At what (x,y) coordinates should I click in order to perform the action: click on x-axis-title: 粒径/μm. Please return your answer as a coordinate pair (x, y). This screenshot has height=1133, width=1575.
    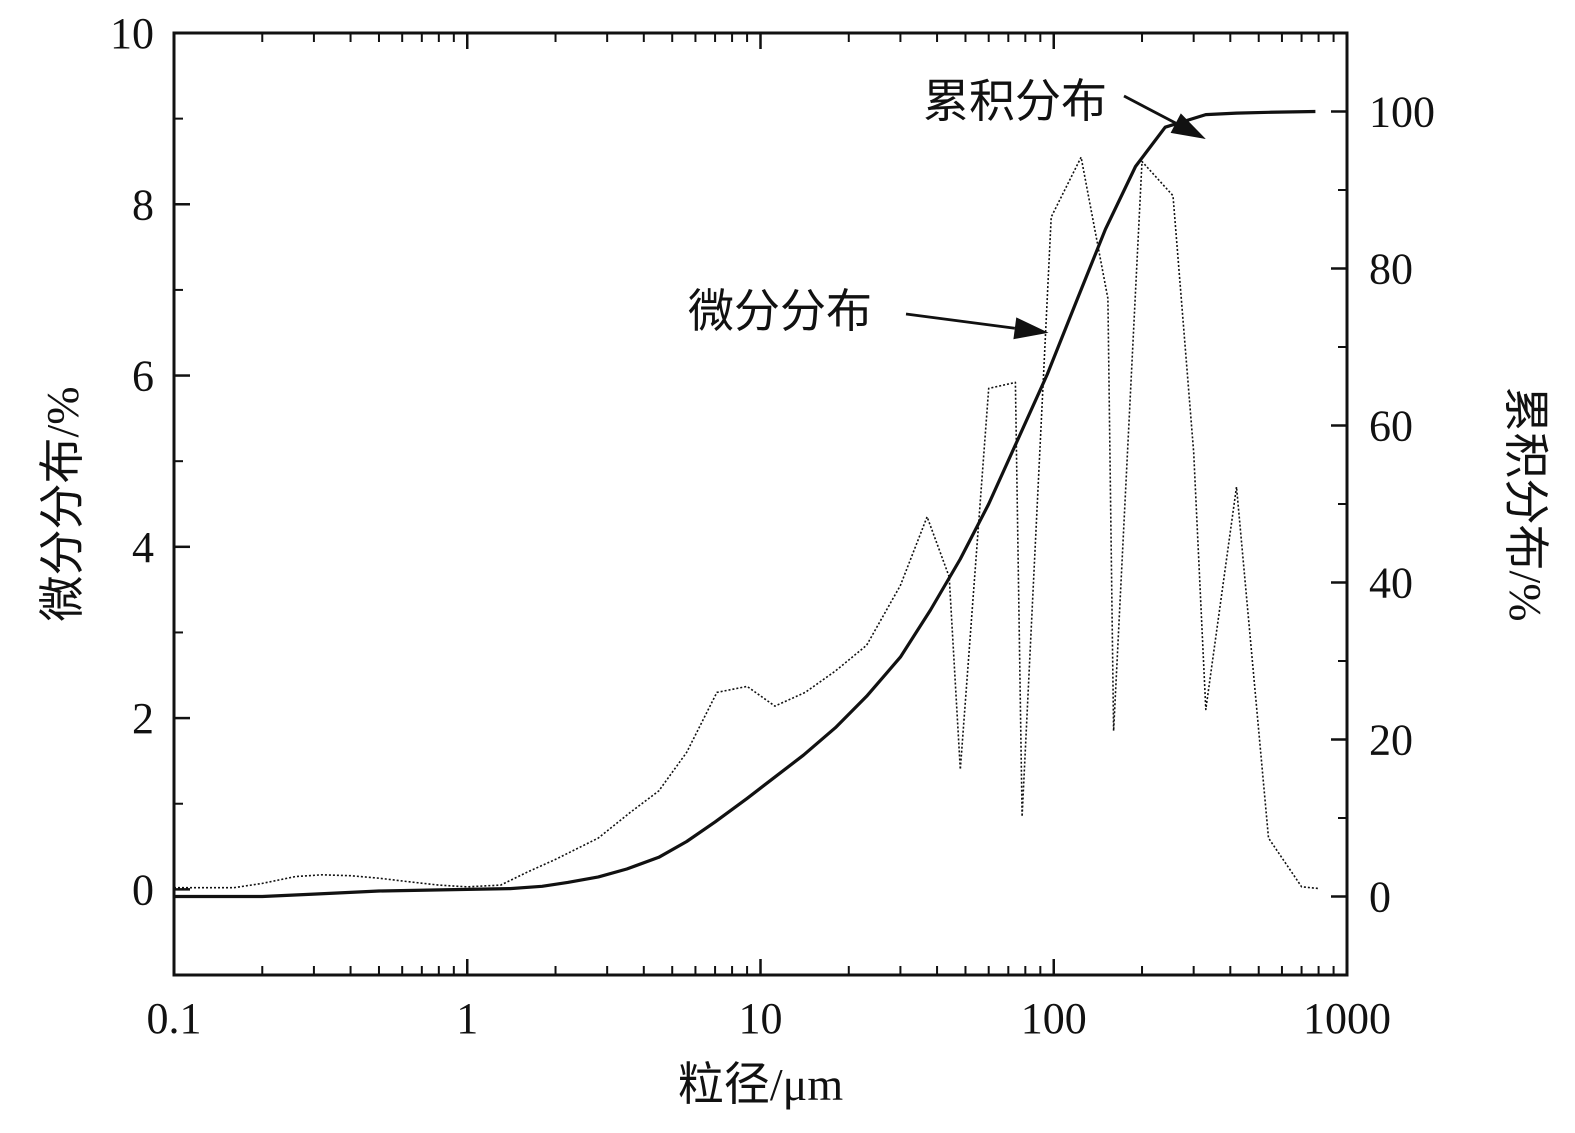
    Looking at the image, I should click on (760, 1084).